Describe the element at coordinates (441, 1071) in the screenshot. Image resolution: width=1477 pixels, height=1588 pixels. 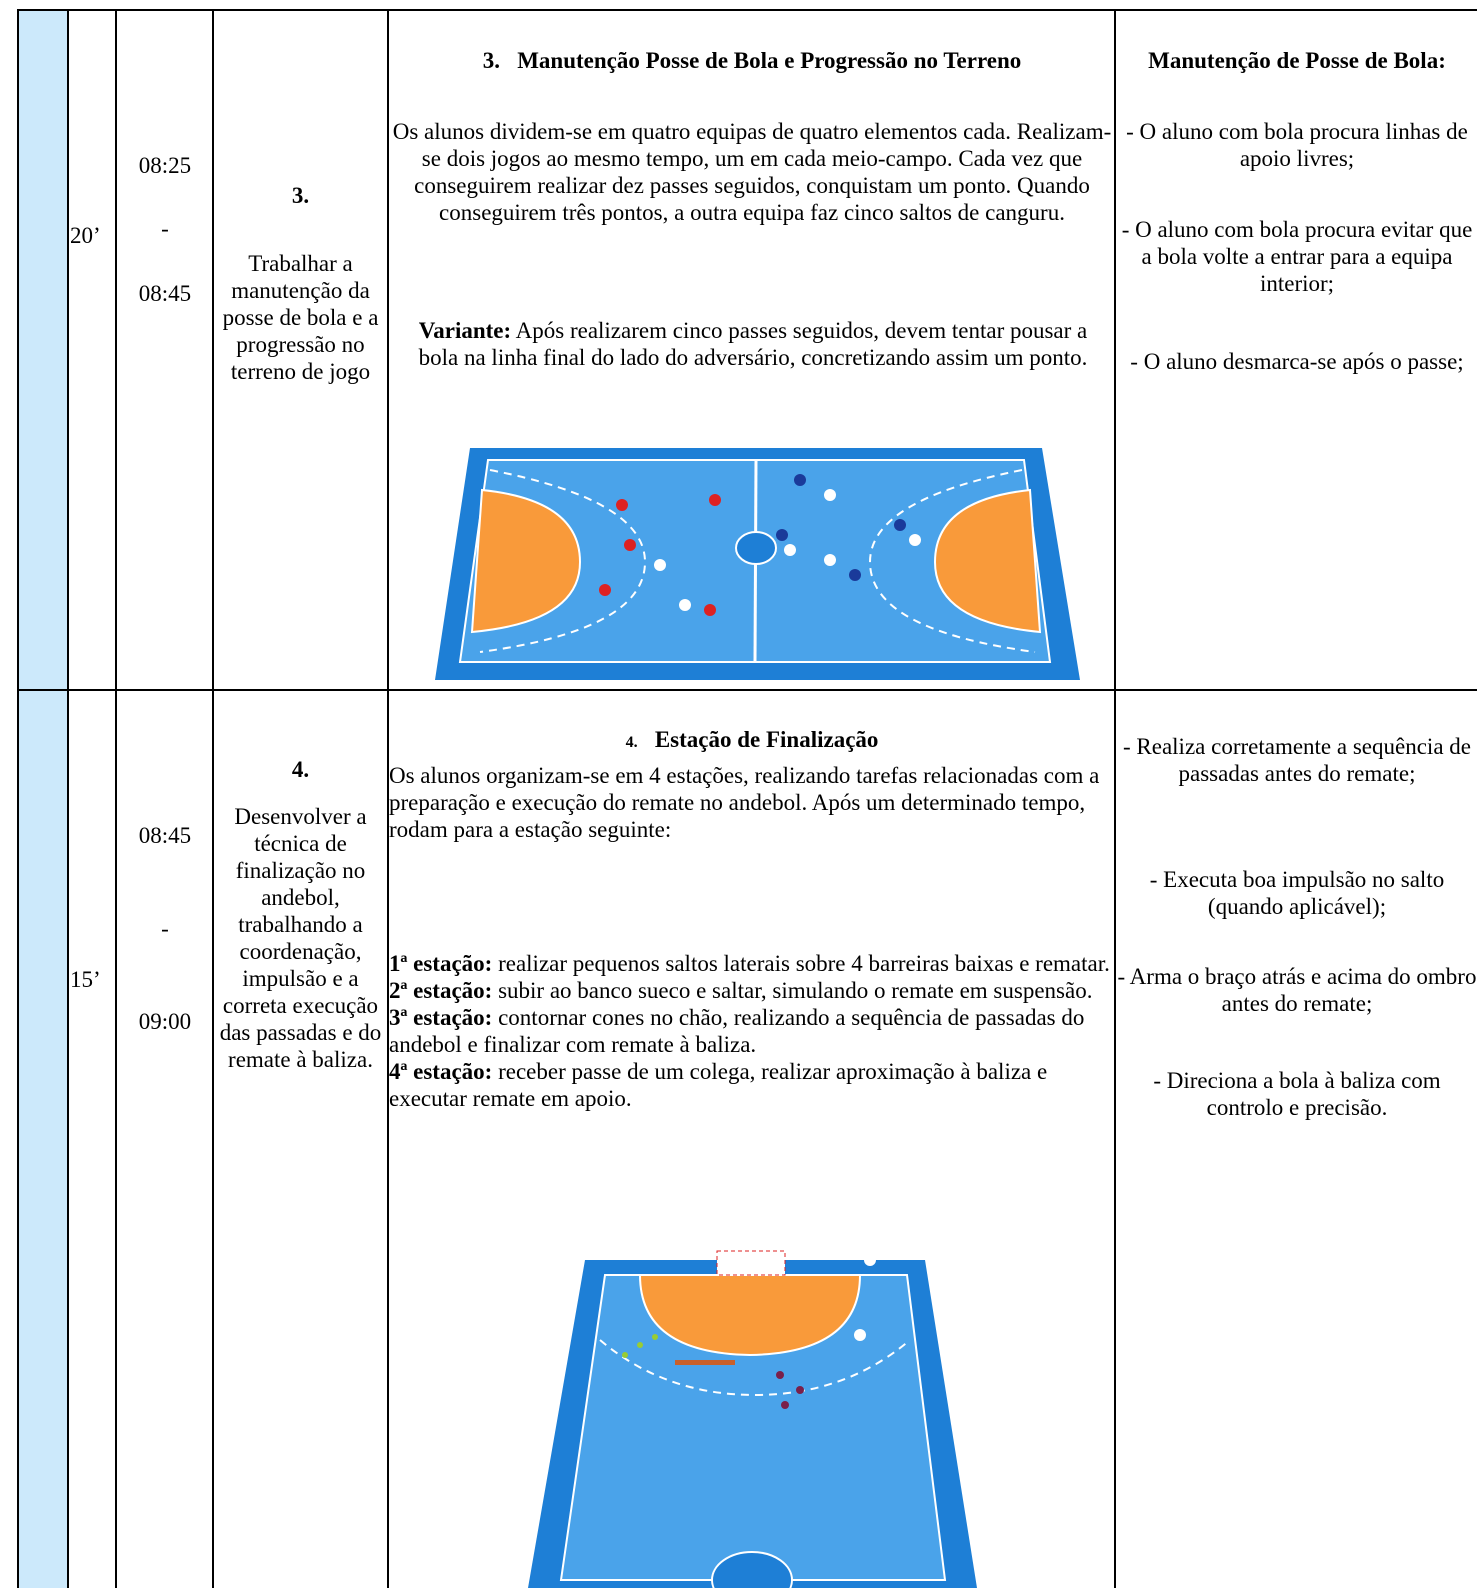
I see `station-label: 4ª estação:` at that location.